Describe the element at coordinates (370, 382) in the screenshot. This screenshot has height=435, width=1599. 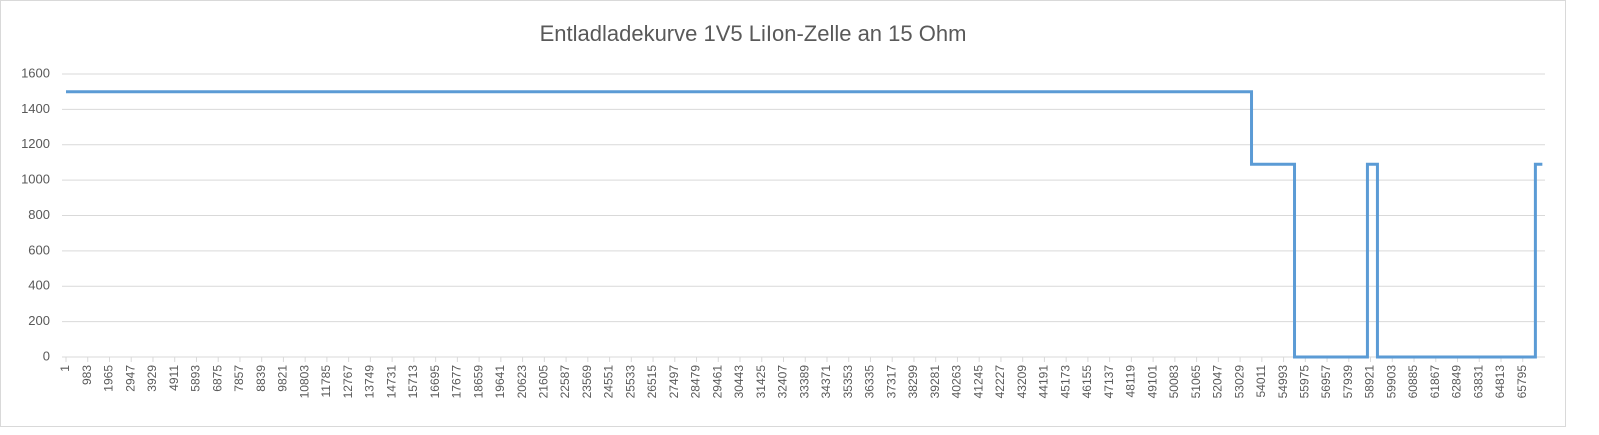
I see `x-tick-label: 13749` at that location.